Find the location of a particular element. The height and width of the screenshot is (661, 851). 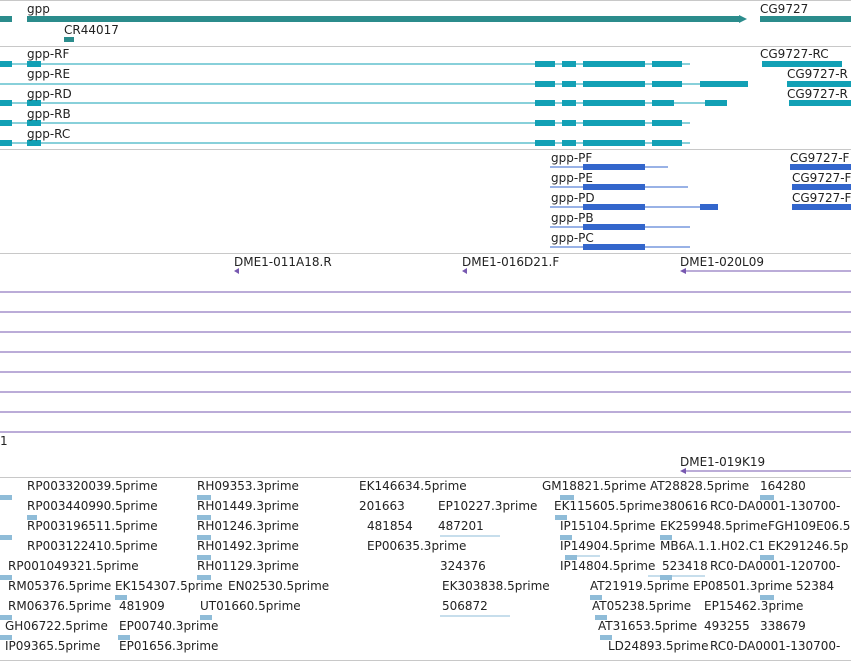

est-label: IP09365.5prime is located at coordinates (53, 646).